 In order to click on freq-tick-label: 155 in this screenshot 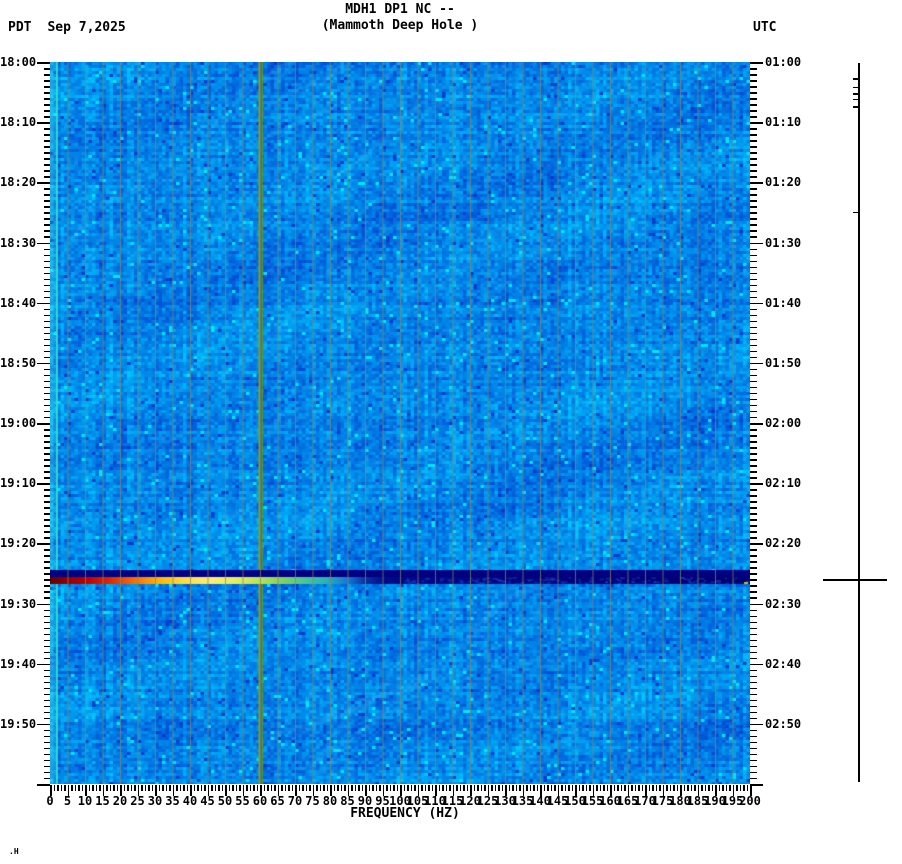, I will do `click(592, 801)`.